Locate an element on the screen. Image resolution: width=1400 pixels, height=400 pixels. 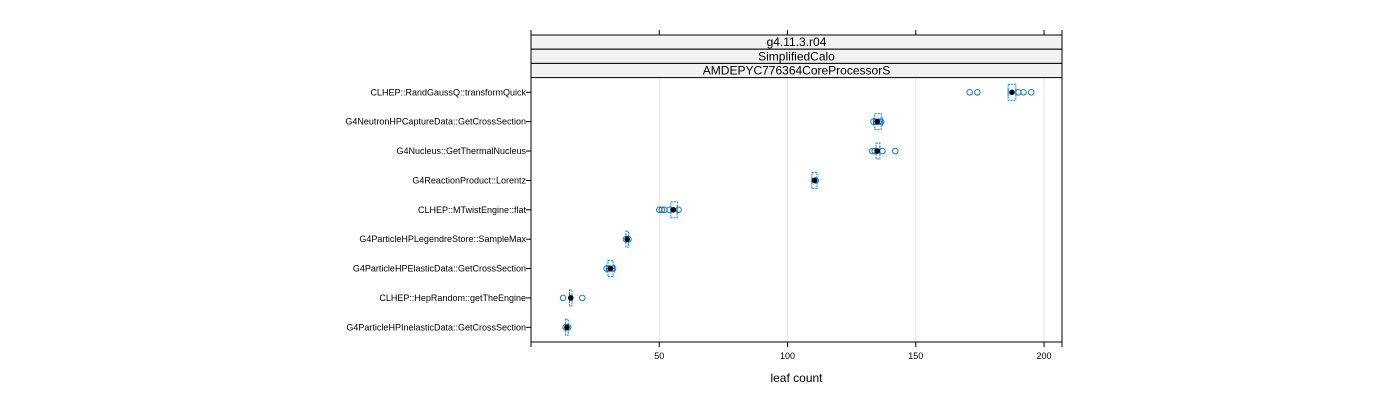
category-label-7: CLHEP::HepRandom::getTheEngine is located at coordinates (452, 298).